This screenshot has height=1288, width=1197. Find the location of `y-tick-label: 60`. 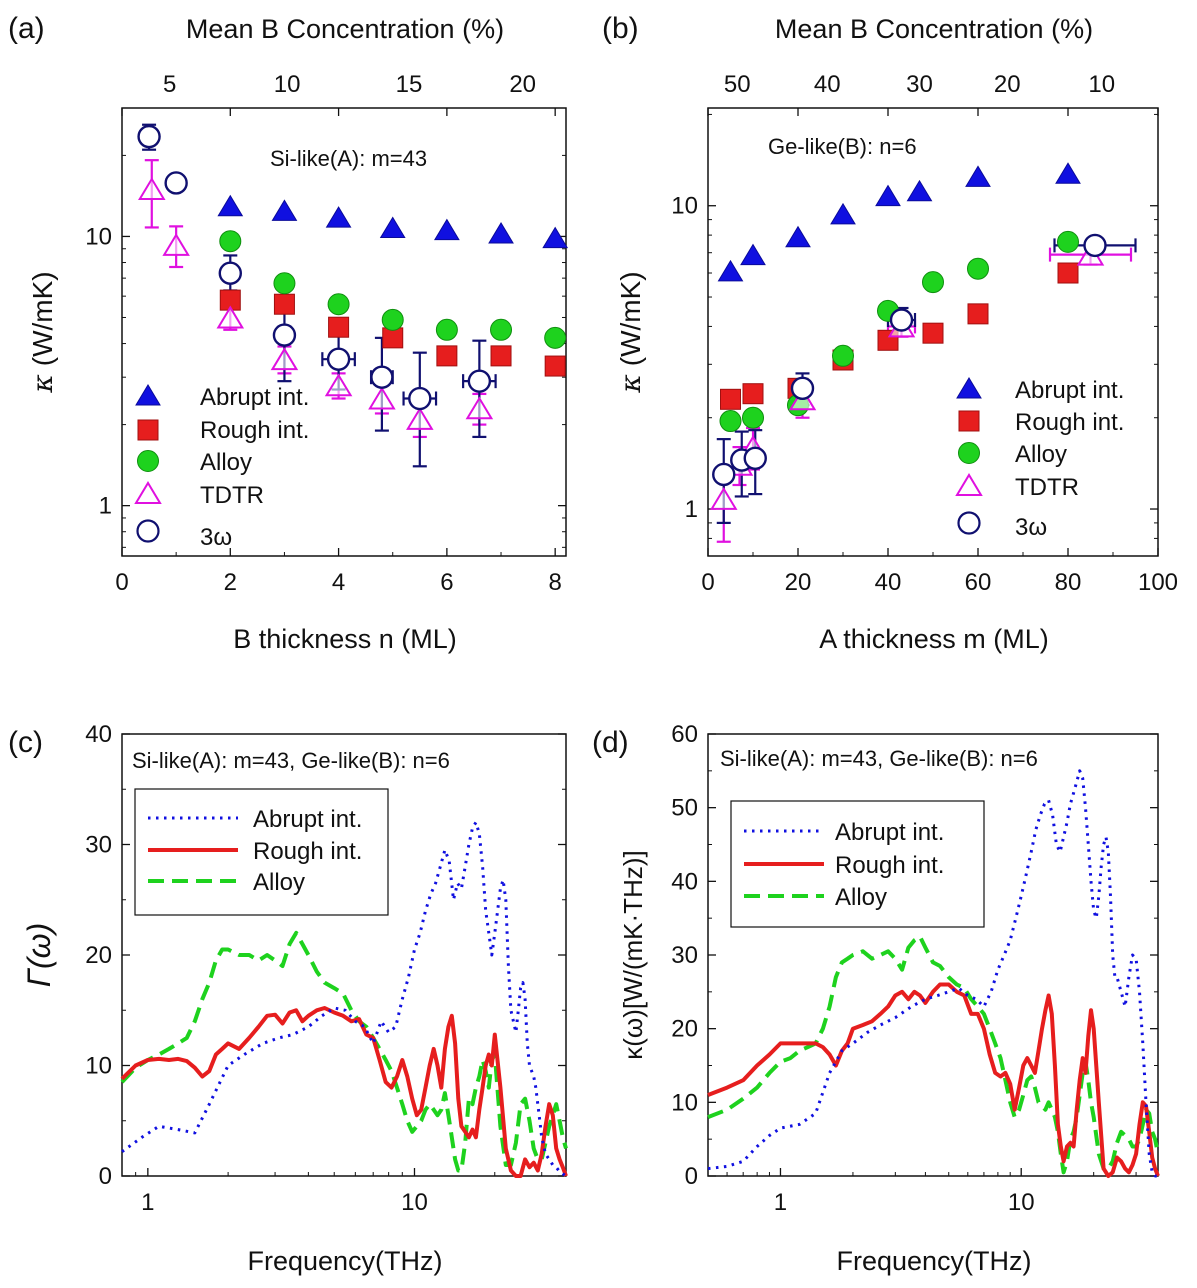

y-tick-label: 60 is located at coordinates (684, 734).